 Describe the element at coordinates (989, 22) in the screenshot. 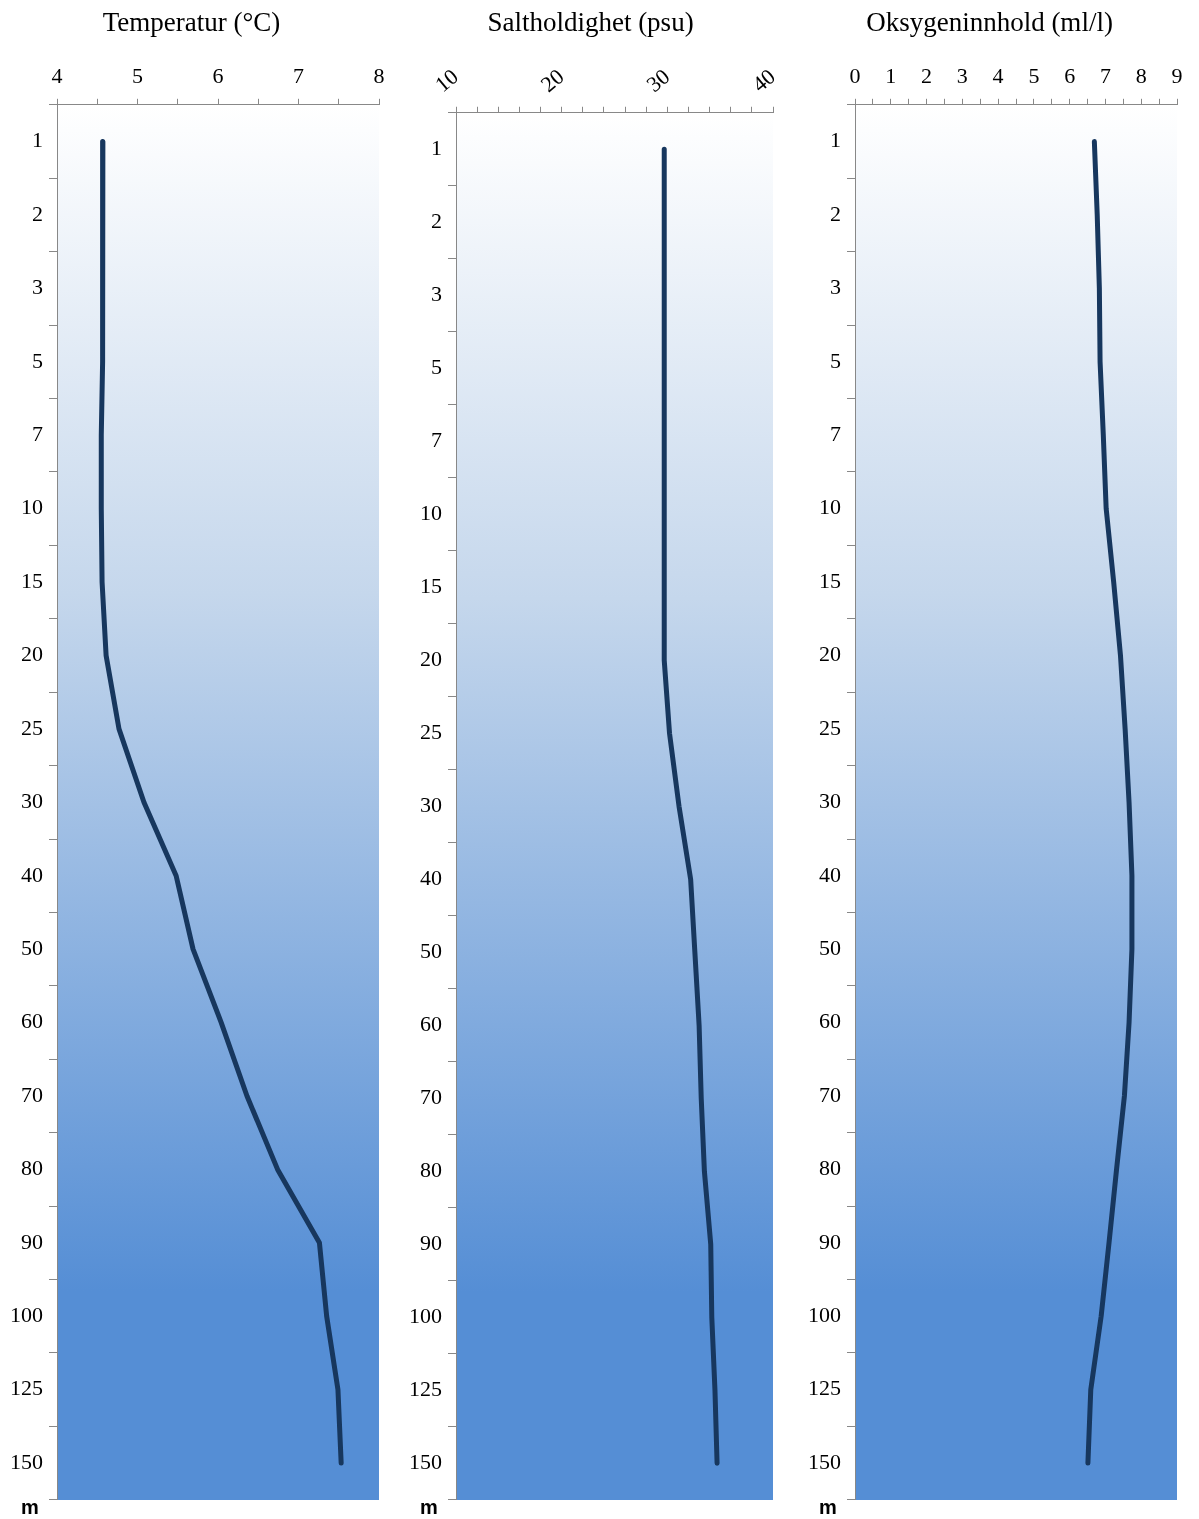

I see `chart-title: Oksygeninnhold (ml/l)` at that location.